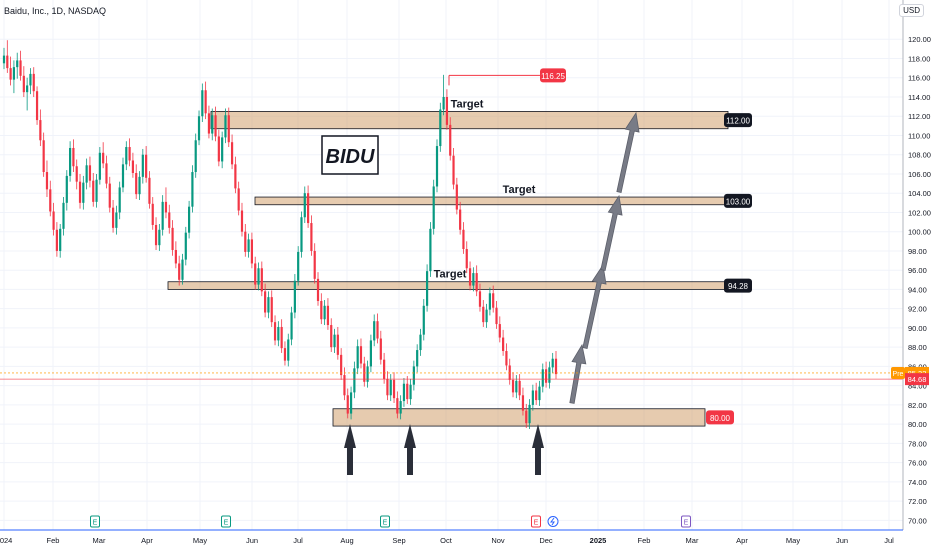 The height and width of the screenshot is (550, 932). What do you see at coordinates (919, 39) in the screenshot?
I see `y-tick-label: 120.00` at bounding box center [919, 39].